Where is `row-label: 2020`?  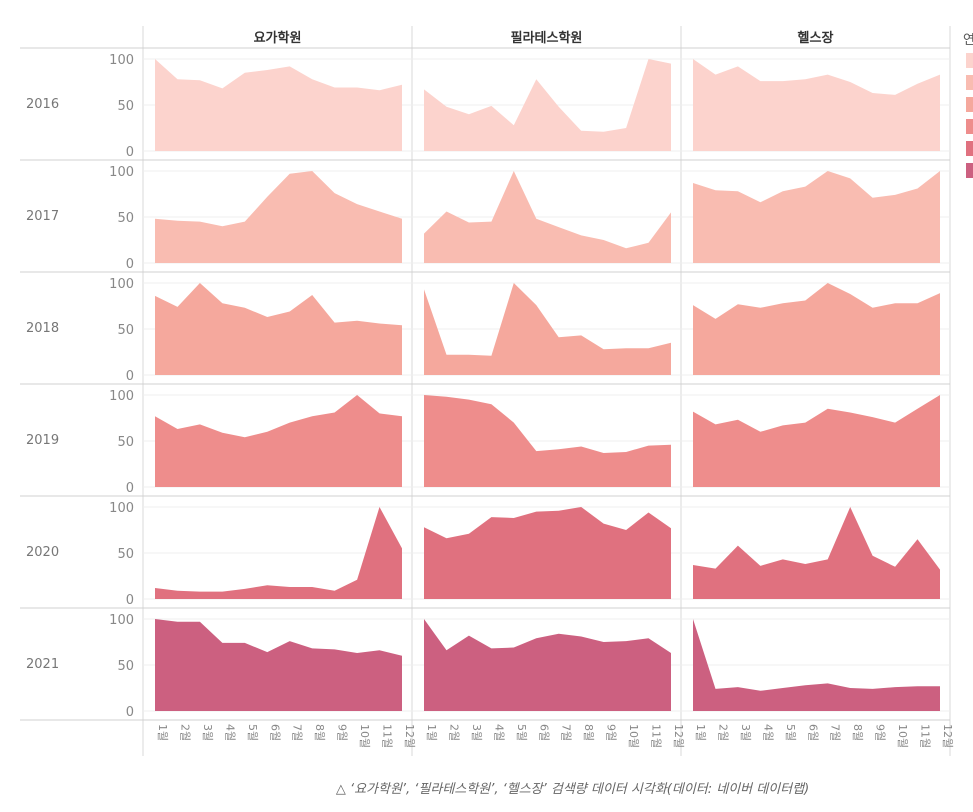 row-label: 2020 is located at coordinates (42, 552).